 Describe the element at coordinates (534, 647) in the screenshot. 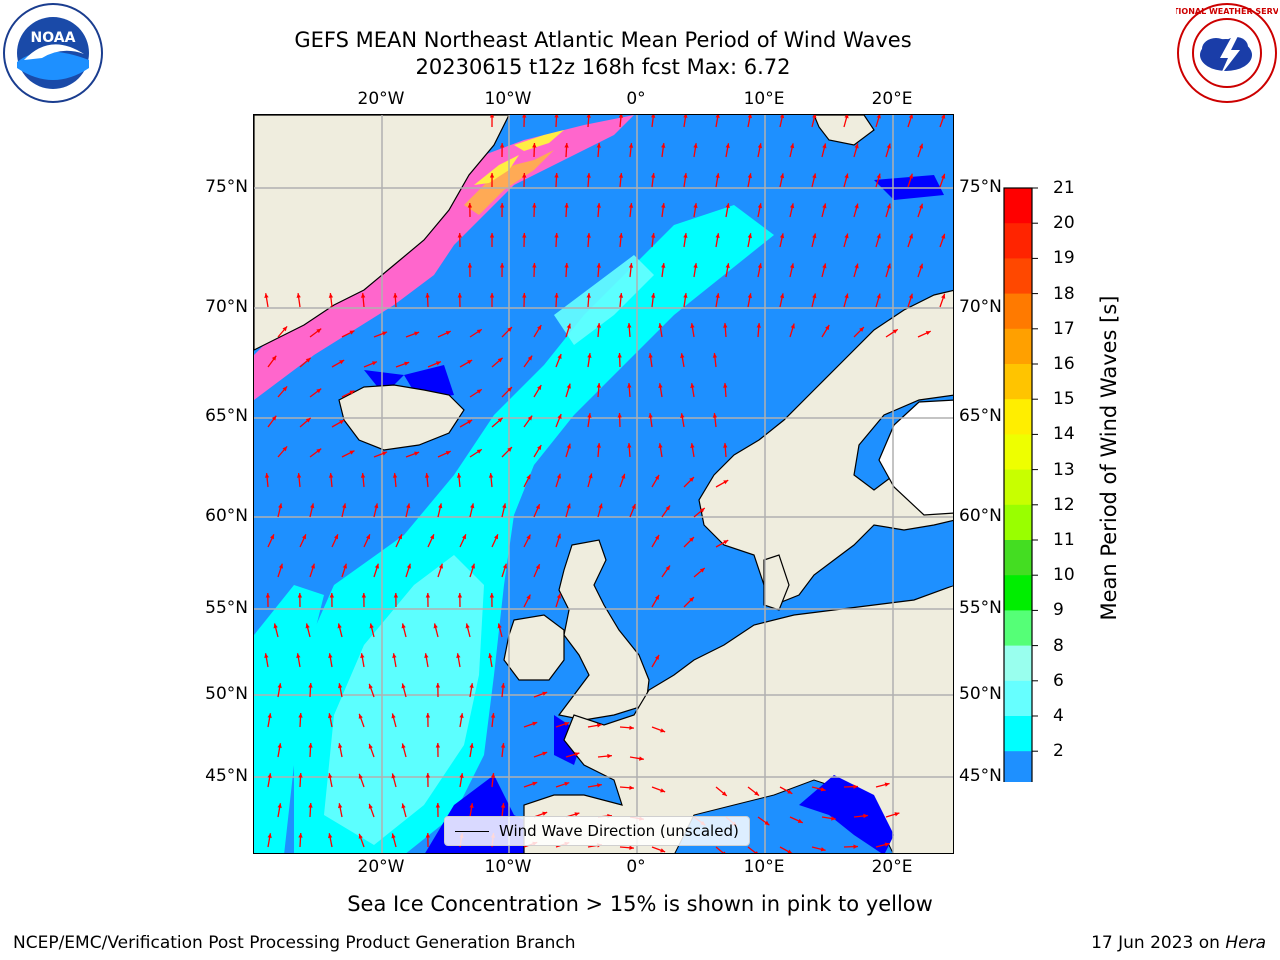

I see `ireland` at that location.